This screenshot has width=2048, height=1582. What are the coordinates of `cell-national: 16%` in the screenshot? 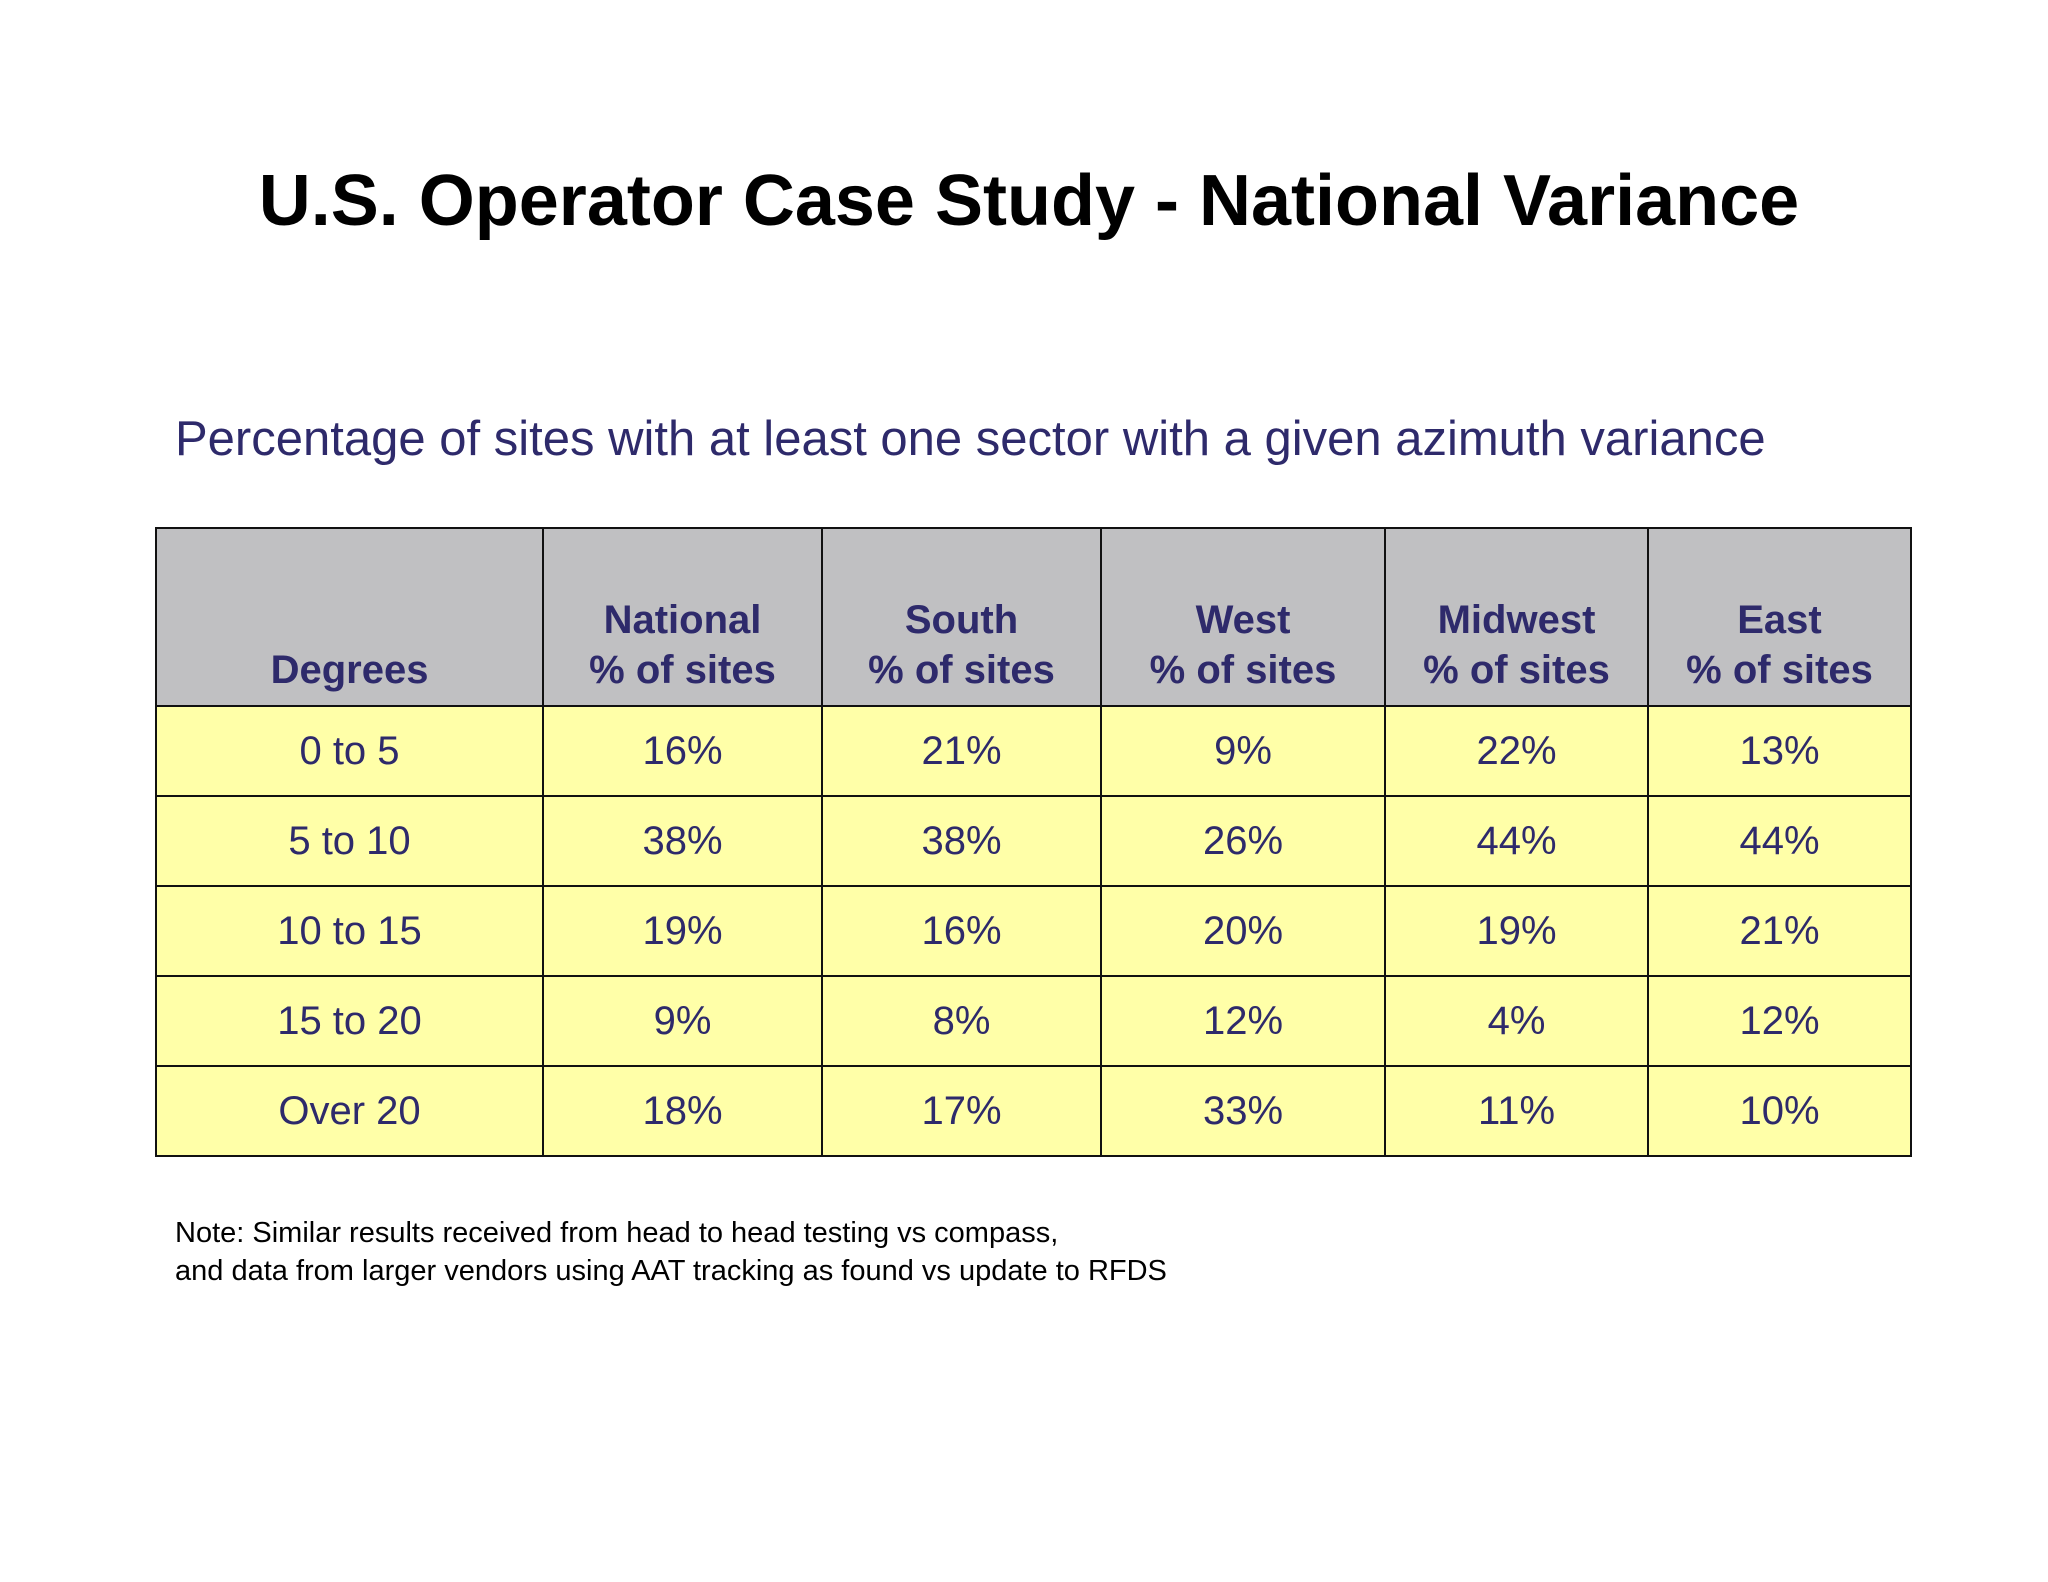 It's located at (682, 751).